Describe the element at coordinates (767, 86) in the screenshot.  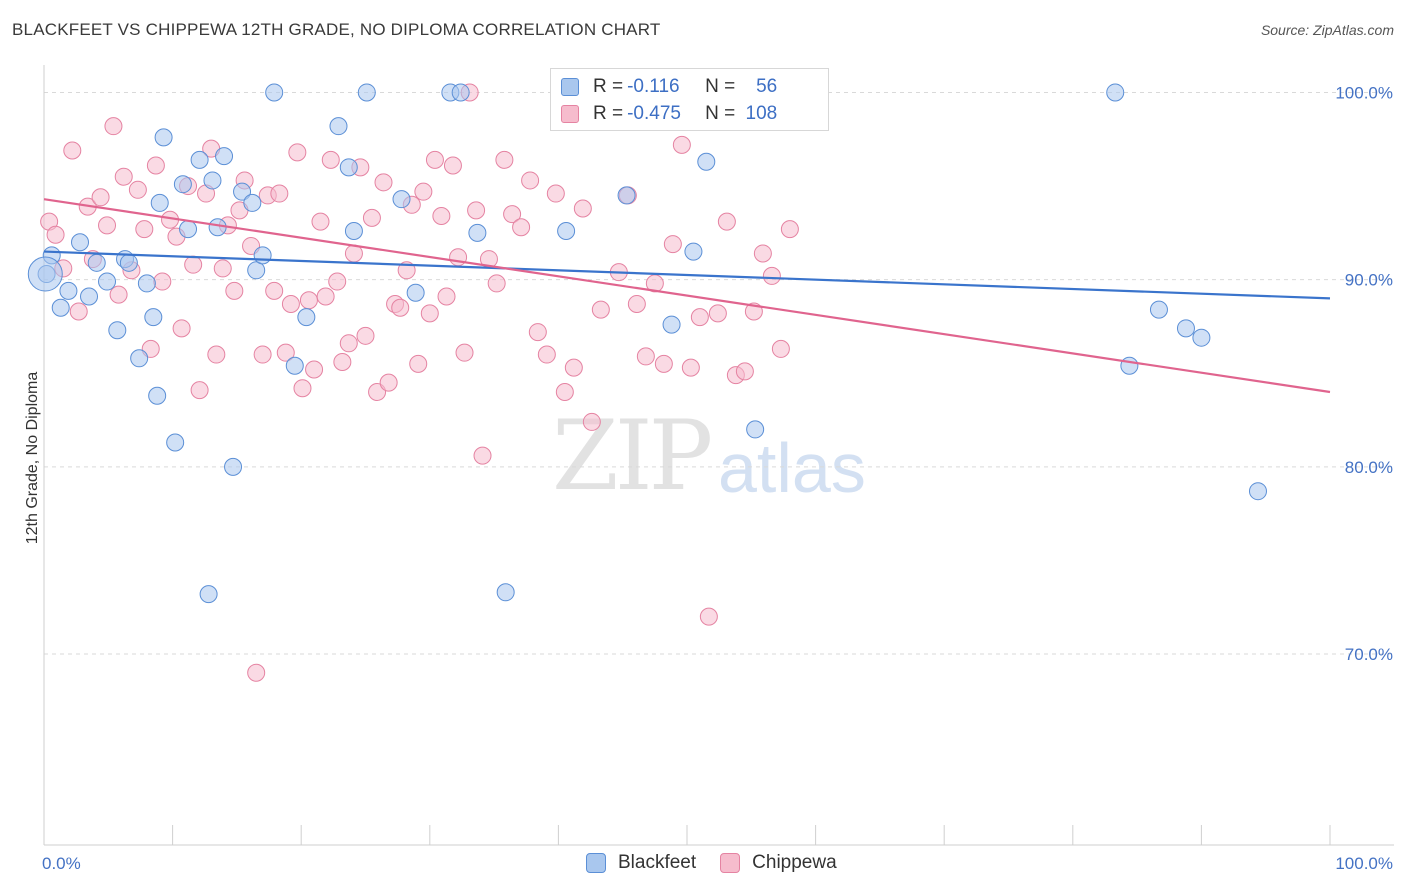
I see `n-value-blackfeet: 56` at that location.